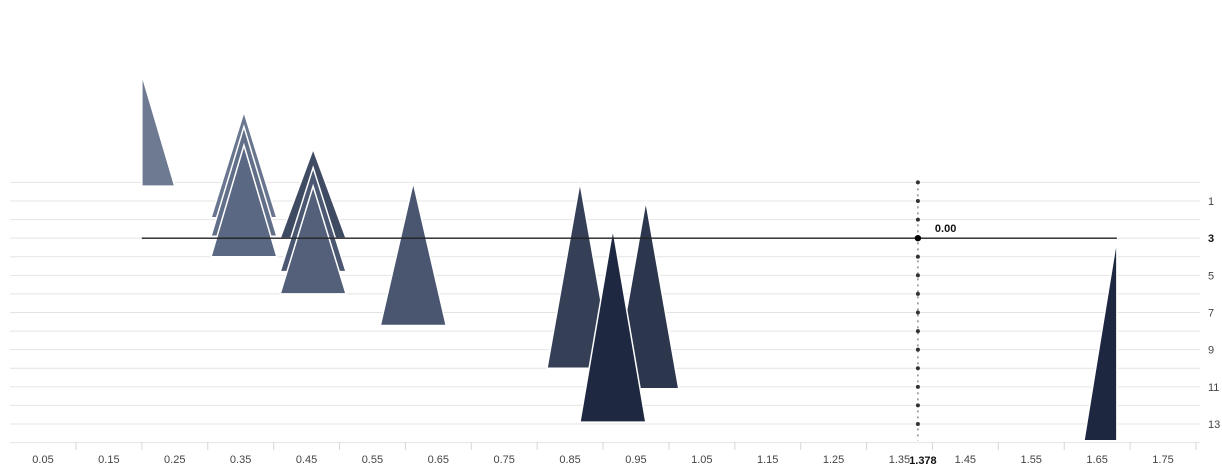 Image resolution: width=1222 pixels, height=467 pixels. I want to click on x-tick-label: 0.15, so click(108, 460).